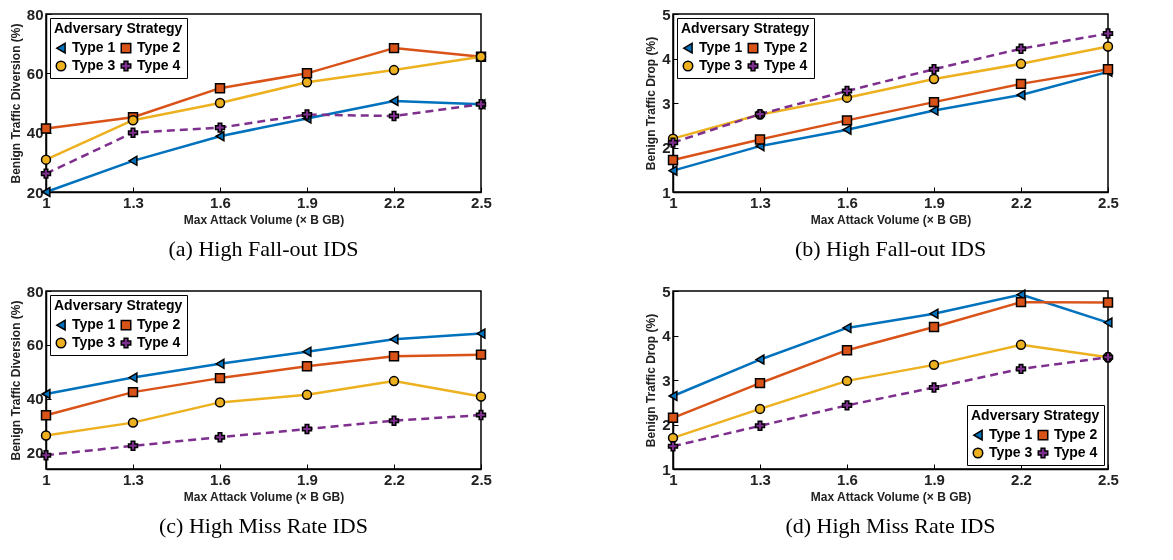 This screenshot has height=560, width=1173. I want to click on y-tick-label: 2, so click(666, 147).